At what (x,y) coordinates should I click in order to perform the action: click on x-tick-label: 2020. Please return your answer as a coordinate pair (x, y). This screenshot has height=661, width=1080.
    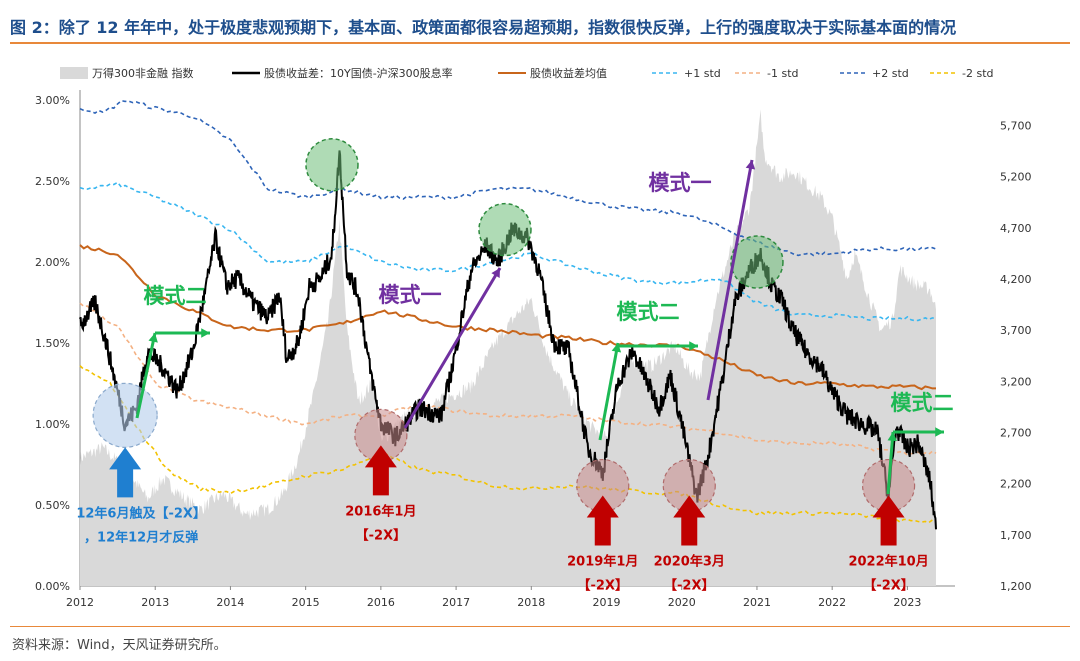
    Looking at the image, I should click on (682, 602).